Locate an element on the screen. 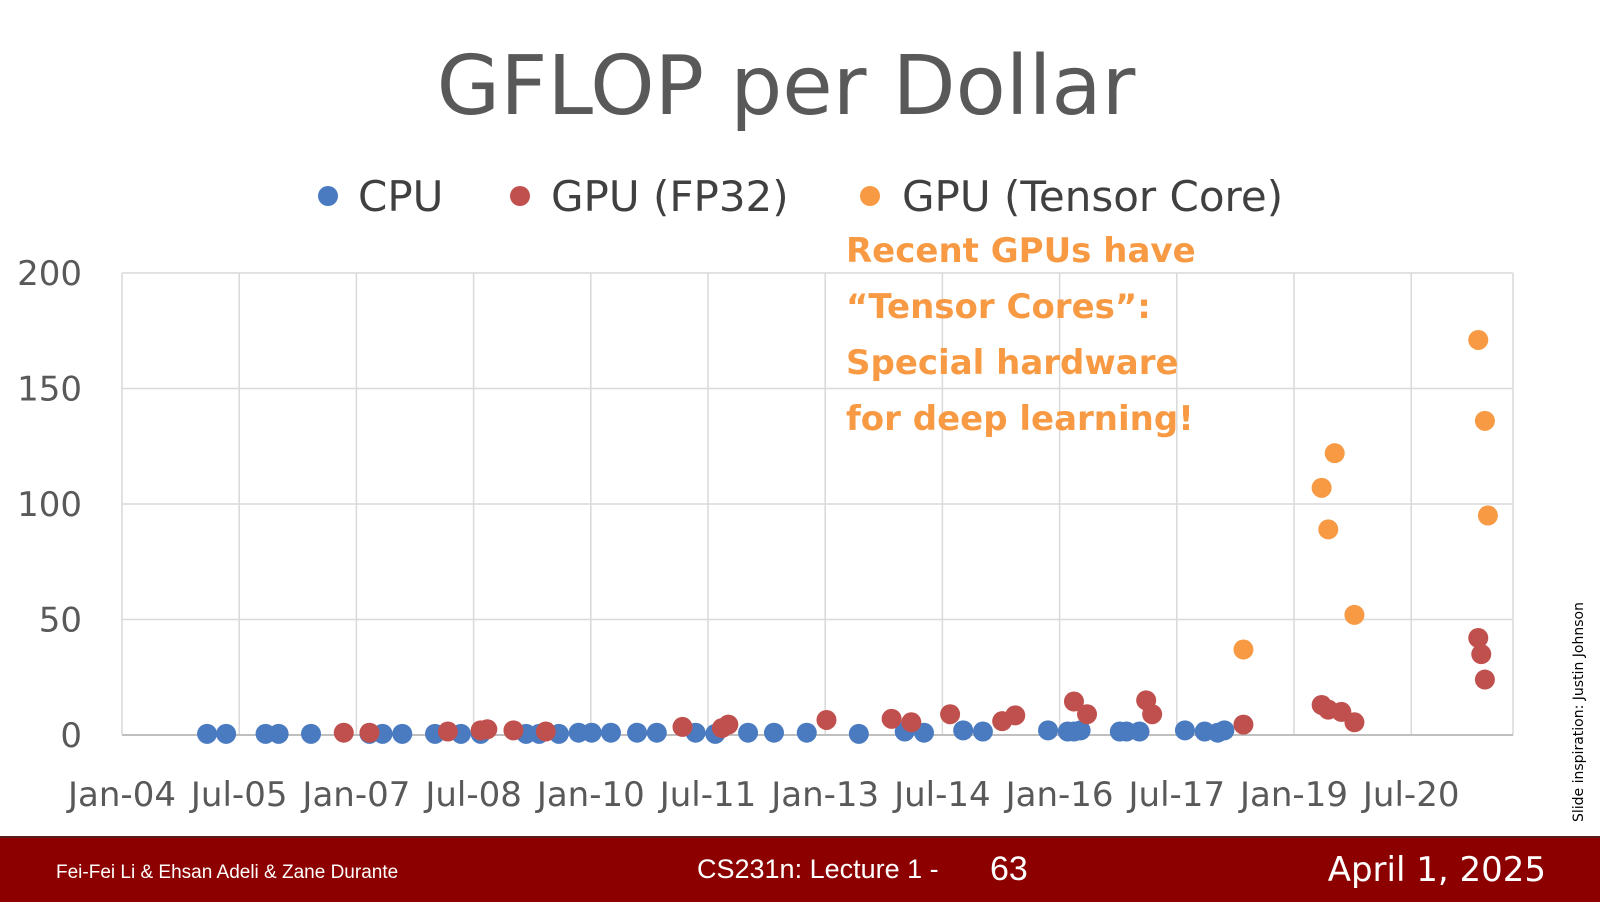 Image resolution: width=1600 pixels, height=902 pixels. slide-number: 63 is located at coordinates (1009, 869).